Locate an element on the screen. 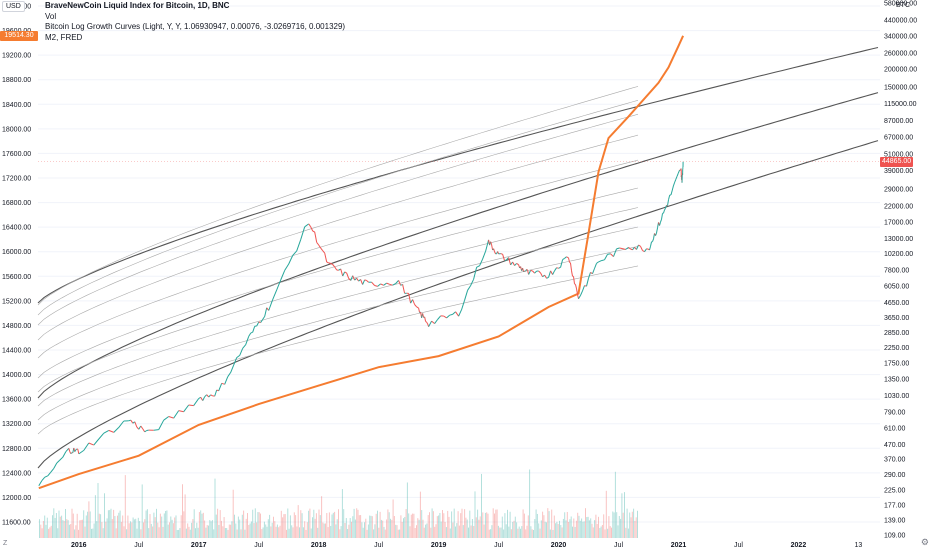 Image resolution: width=932 pixels, height=550 pixels. right-tick-label: 610.00 is located at coordinates (895, 429).